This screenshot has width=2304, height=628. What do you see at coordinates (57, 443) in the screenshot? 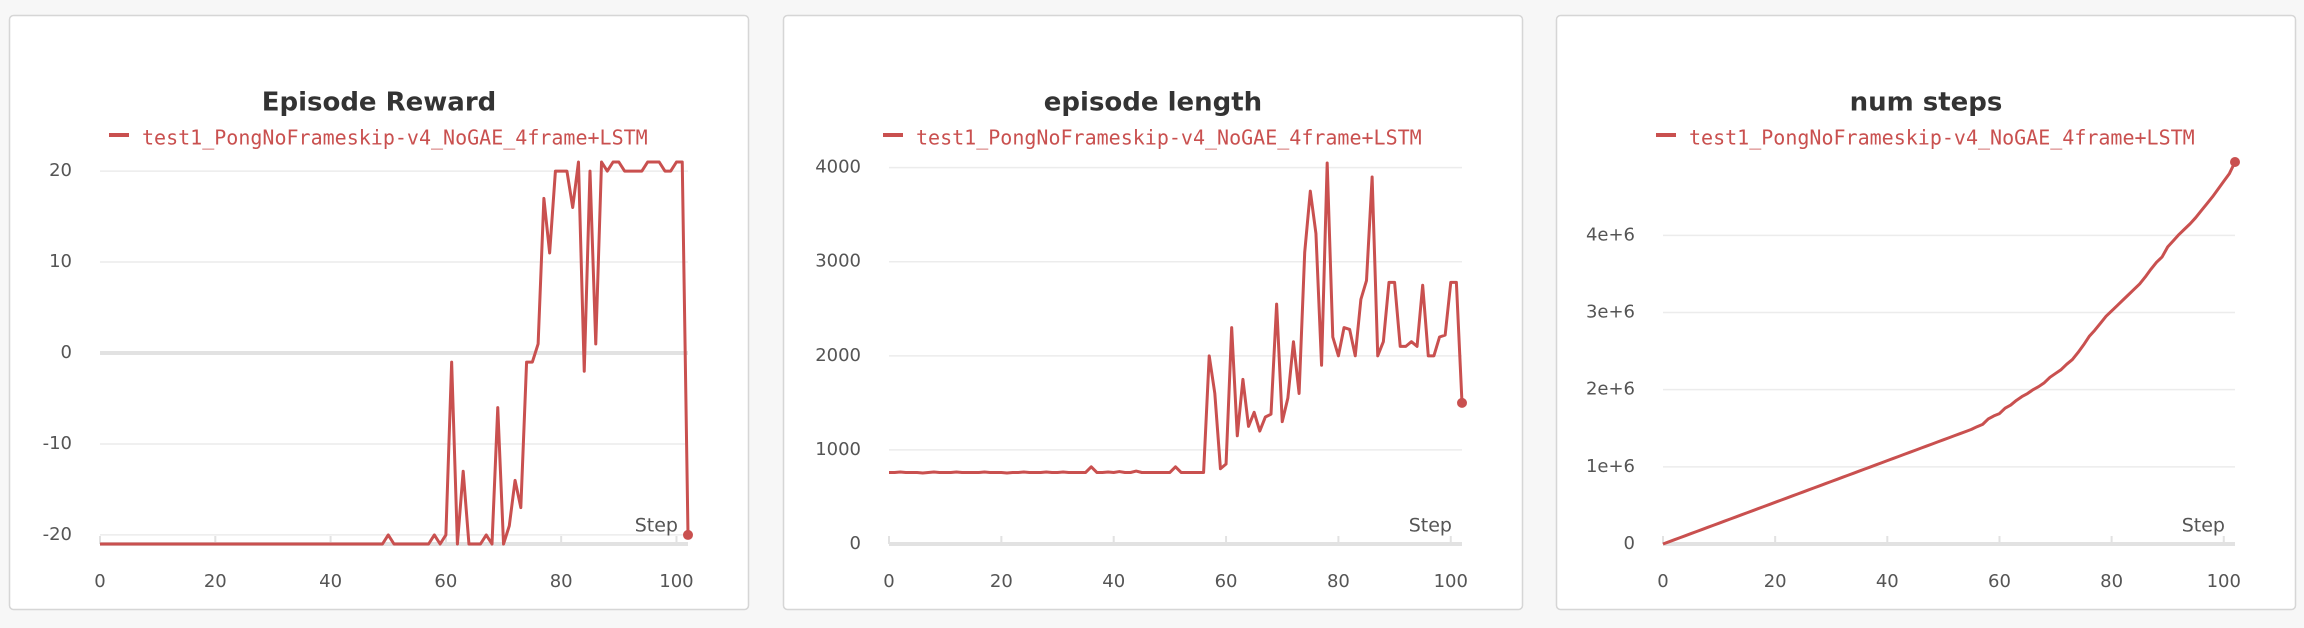
I see `y-tick-label: -10` at bounding box center [57, 443].